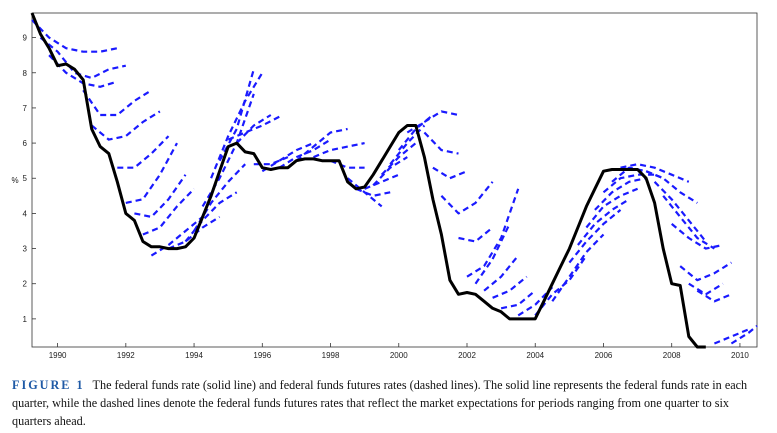 Image resolution: width=777 pixels, height=433 pixels. I want to click on y-axis-label: %, so click(14, 180).